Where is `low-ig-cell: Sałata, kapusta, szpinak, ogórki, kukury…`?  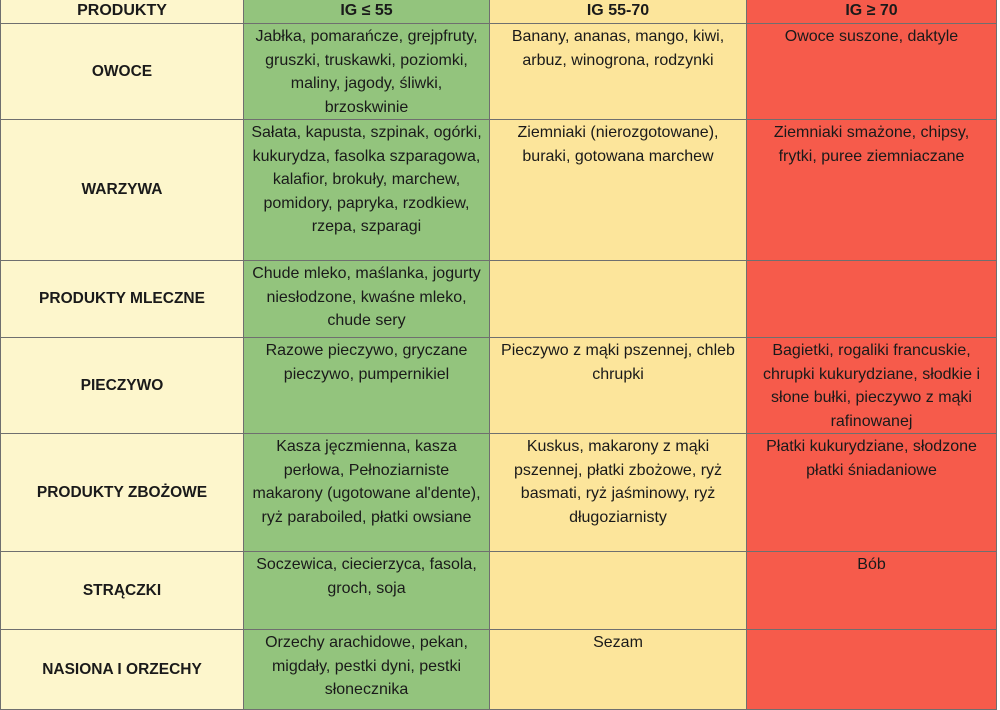 low-ig-cell: Sałata, kapusta, szpinak, ogórki, kukury… is located at coordinates (366, 190).